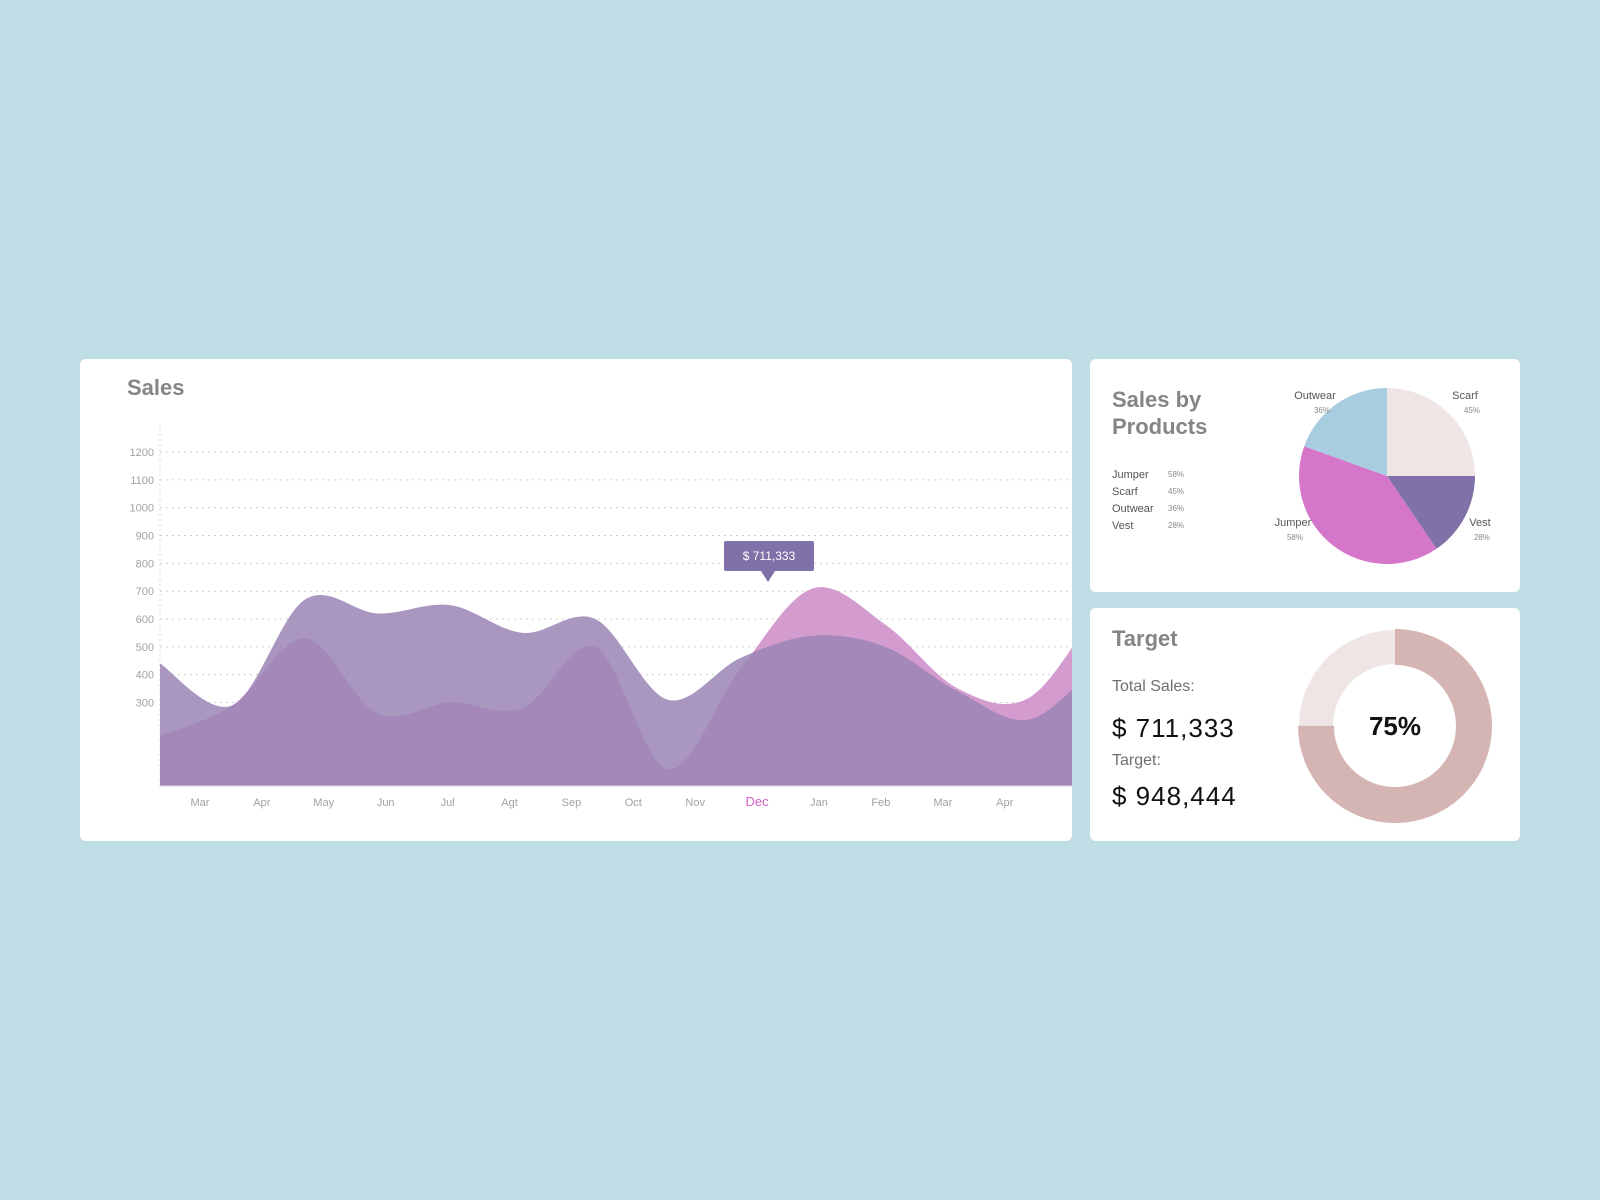 This screenshot has height=1200, width=1600. Describe the element at coordinates (145, 676) in the screenshot. I see `y-tick-label: 400` at that location.